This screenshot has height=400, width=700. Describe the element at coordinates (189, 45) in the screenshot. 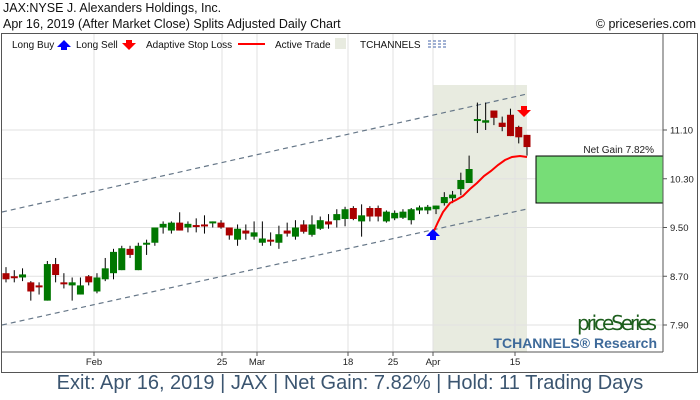

I see `legend-stop-loss: Adaptive Stop Loss` at that location.